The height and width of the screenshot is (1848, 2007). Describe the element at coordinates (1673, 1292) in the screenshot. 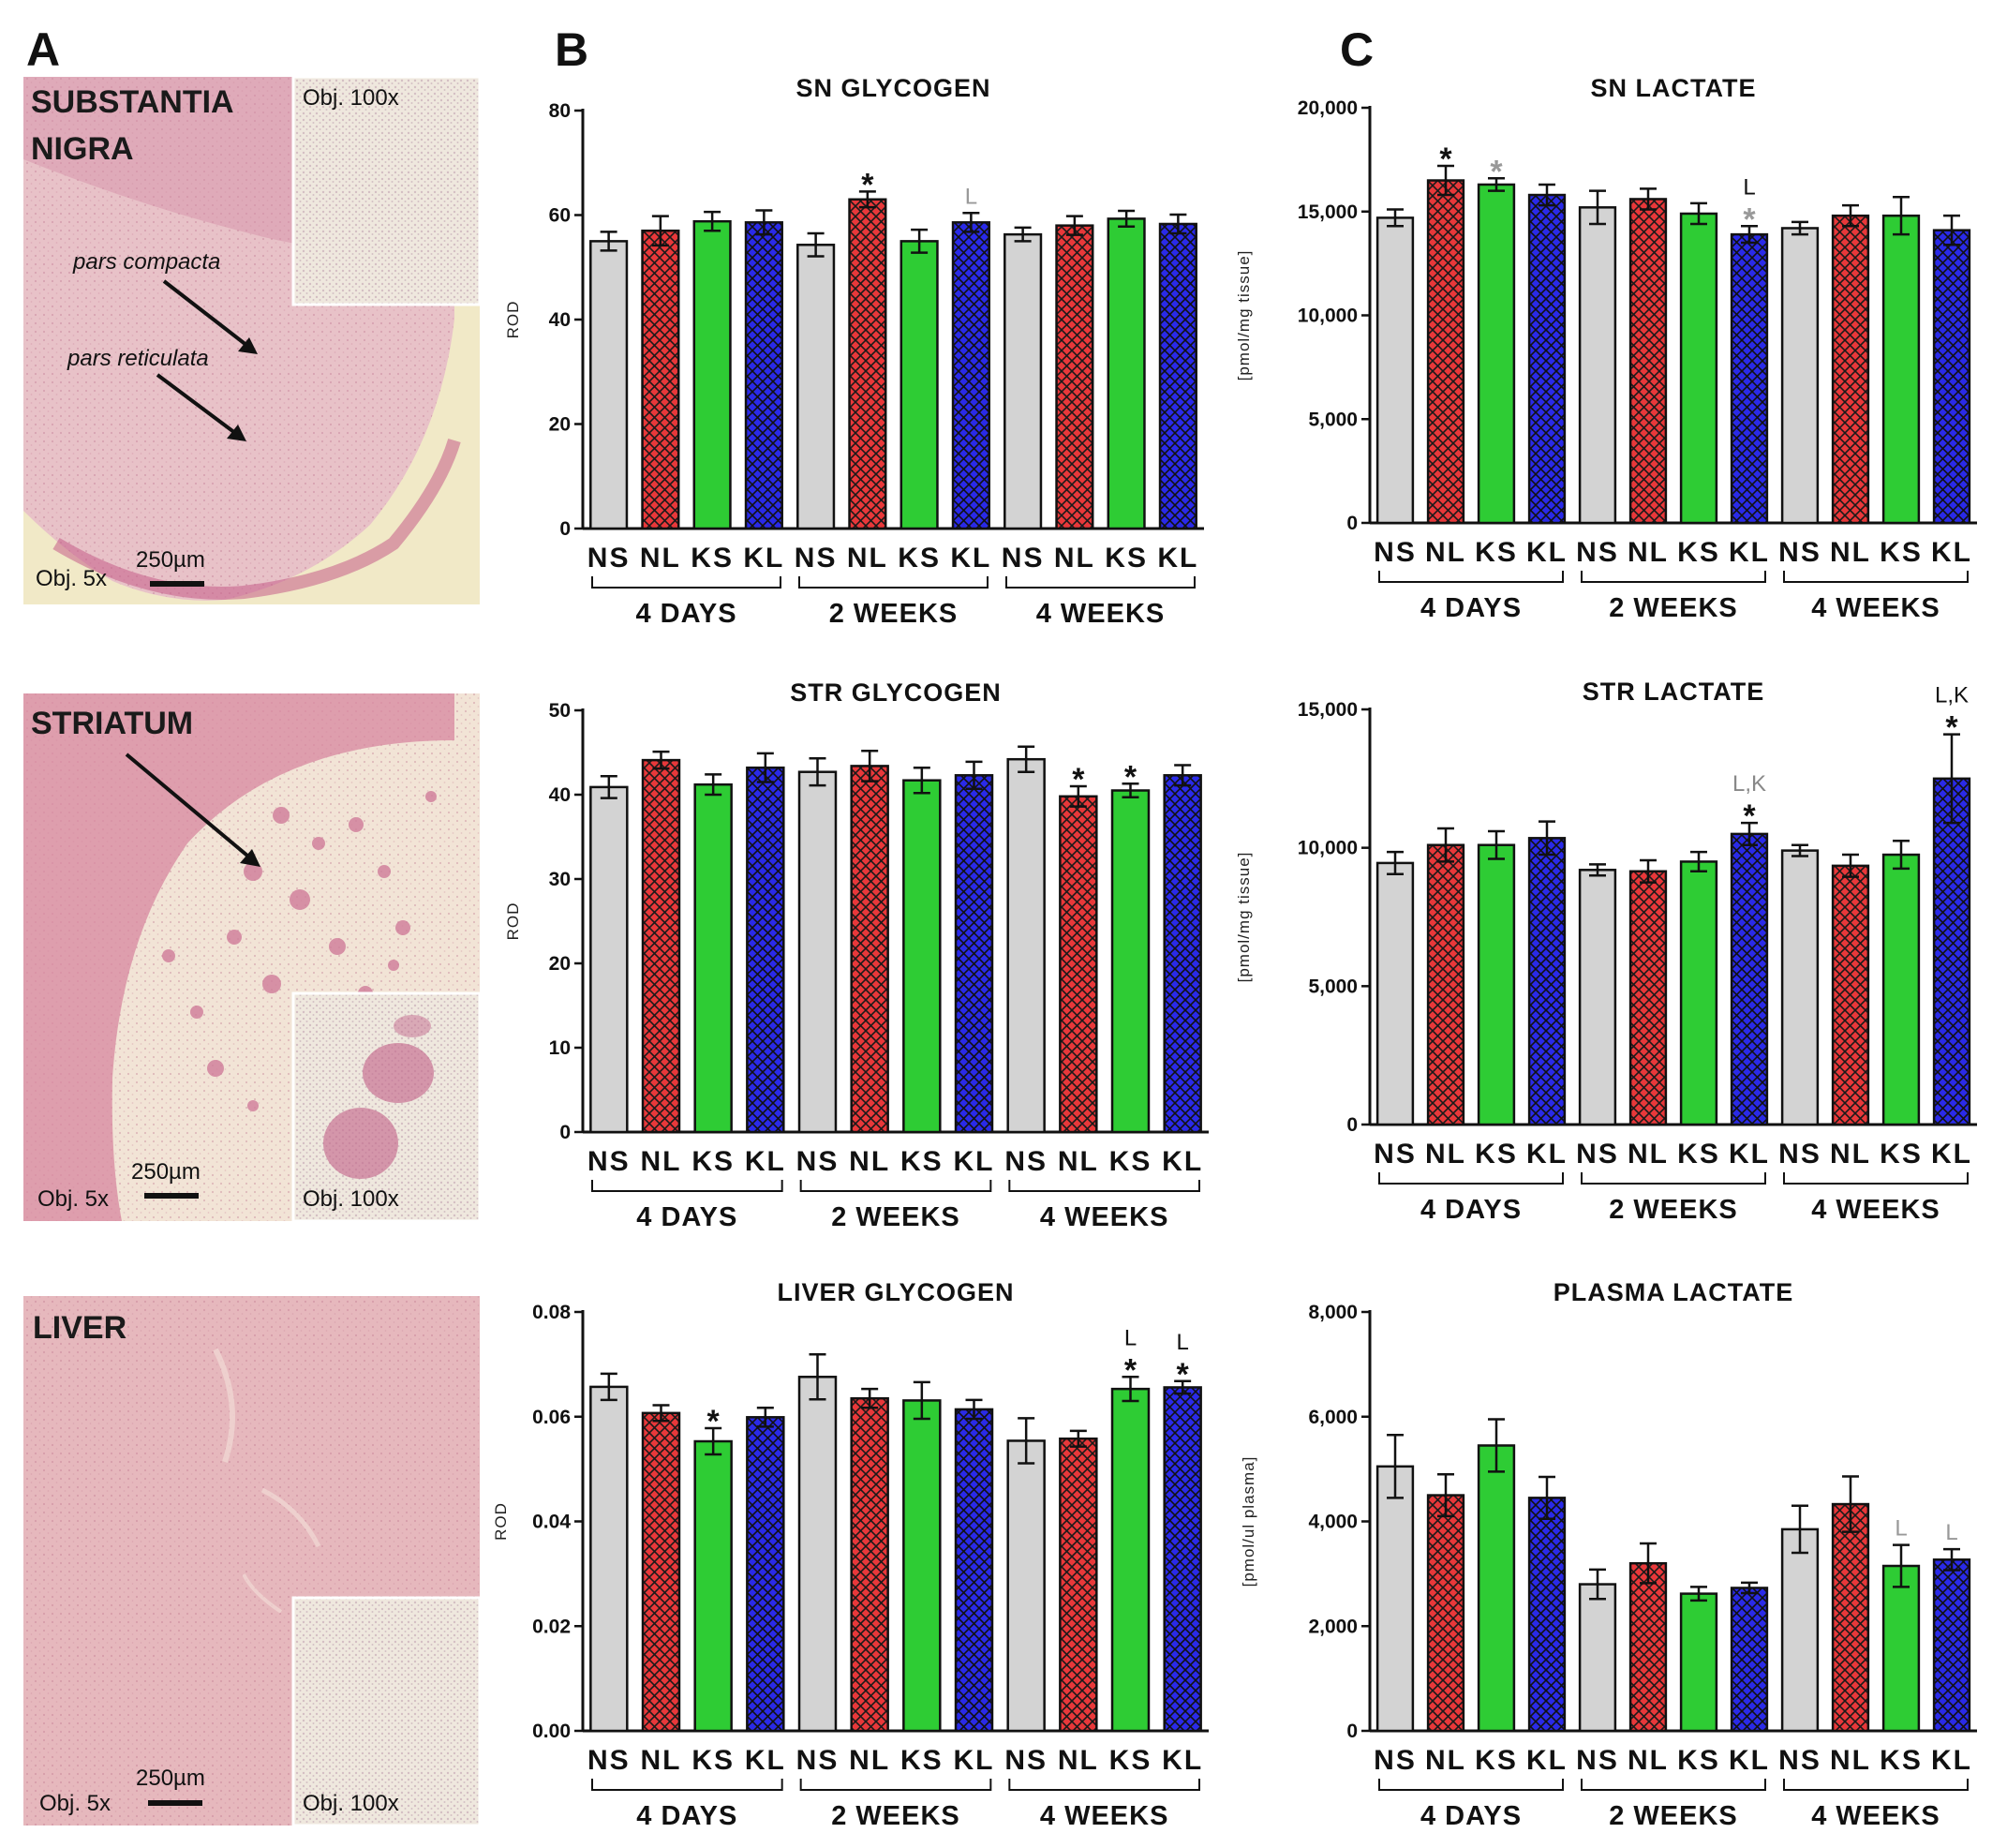

I see `chart-title: PLASMA LACTATE` at that location.